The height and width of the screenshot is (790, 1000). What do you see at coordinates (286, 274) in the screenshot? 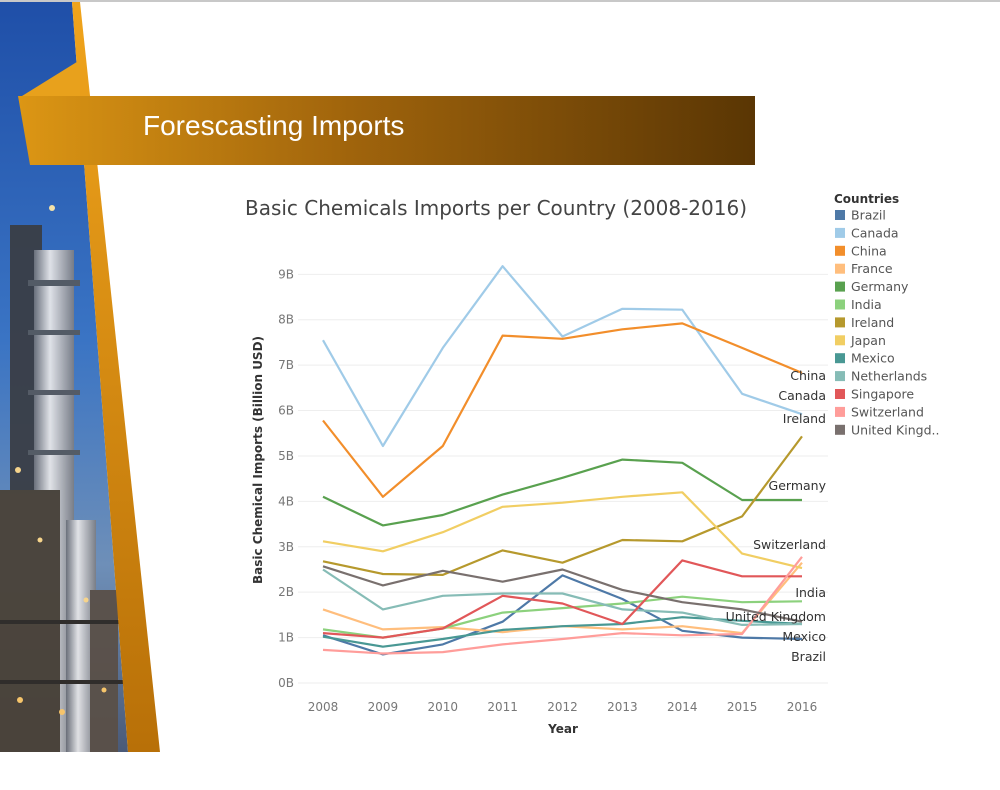
I see `y-tick-label: 9B` at bounding box center [286, 274].